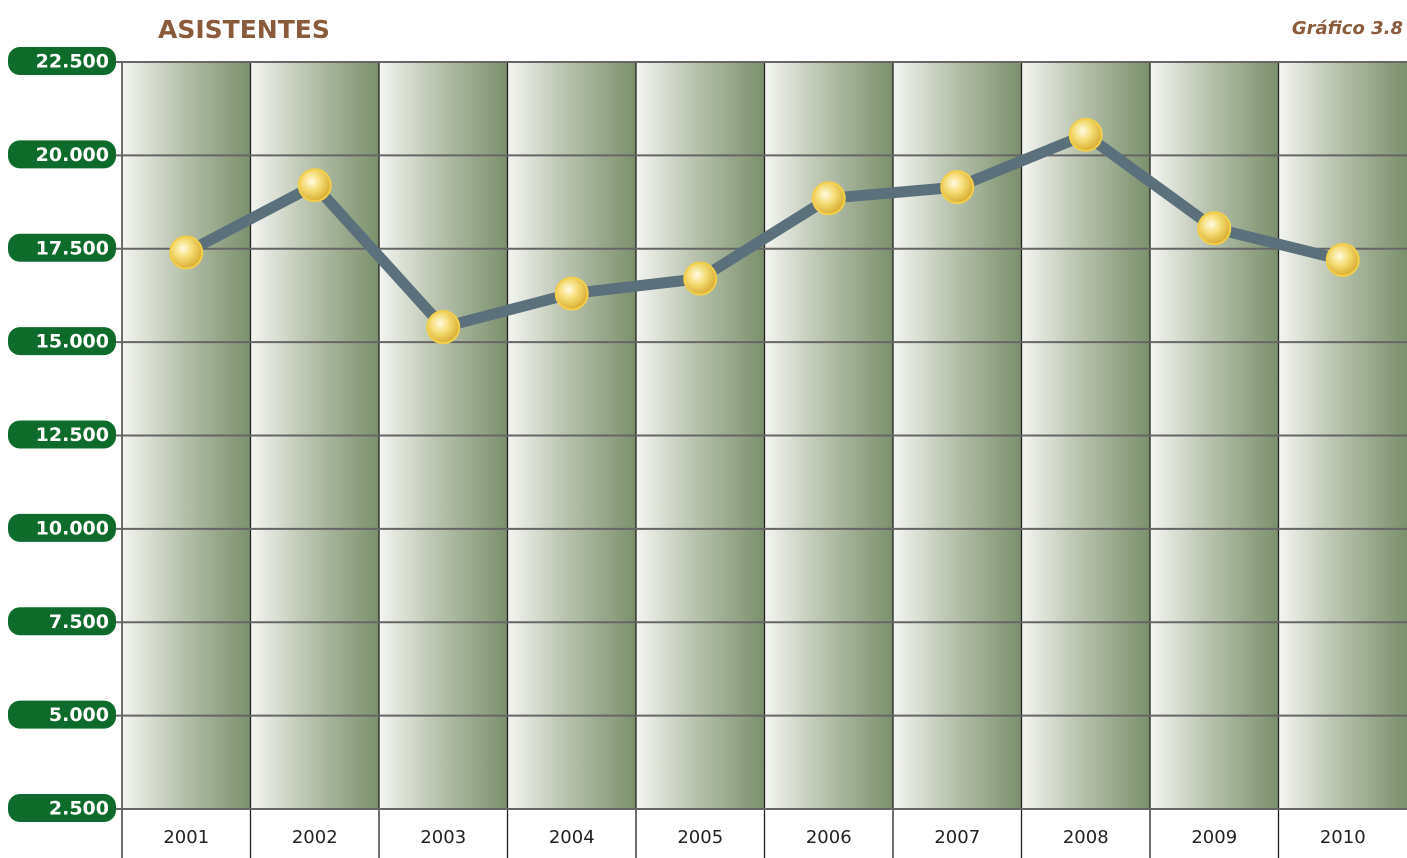 Image resolution: width=1407 pixels, height=858 pixels. I want to click on y-tick-label: 20.000, so click(72, 155).